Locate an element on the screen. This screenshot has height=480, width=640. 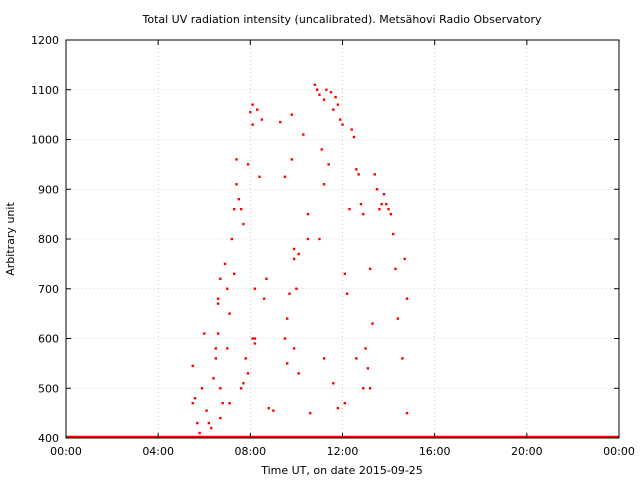
x-axis-label: Time UT, on date 2015-09-25 is located at coordinates (341, 470).